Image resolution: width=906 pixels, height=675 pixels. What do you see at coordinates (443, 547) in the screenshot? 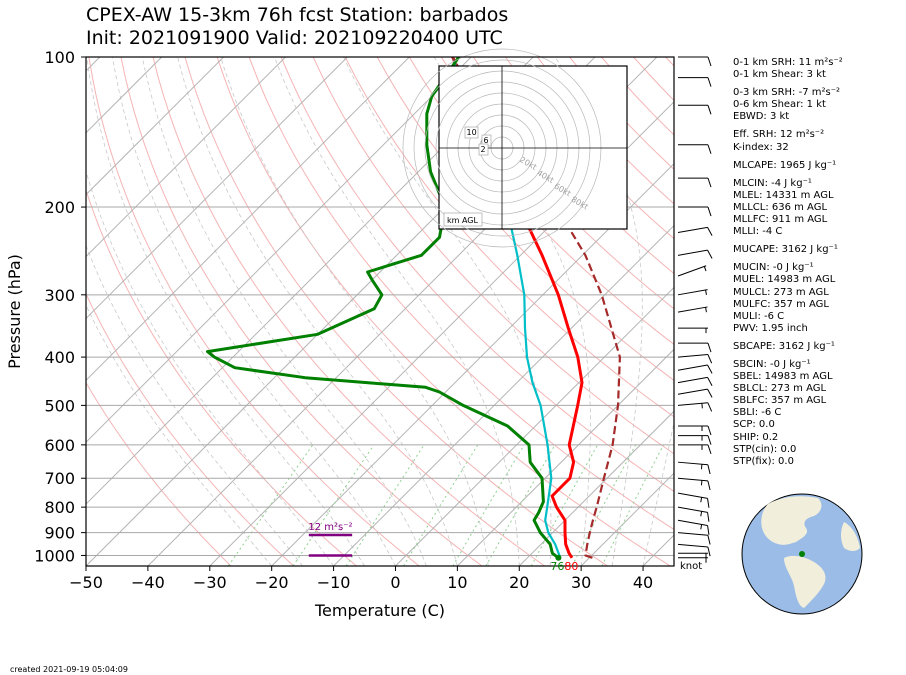
I see `chart-annotations: 12 m²s⁻² 76 80` at bounding box center [443, 547].